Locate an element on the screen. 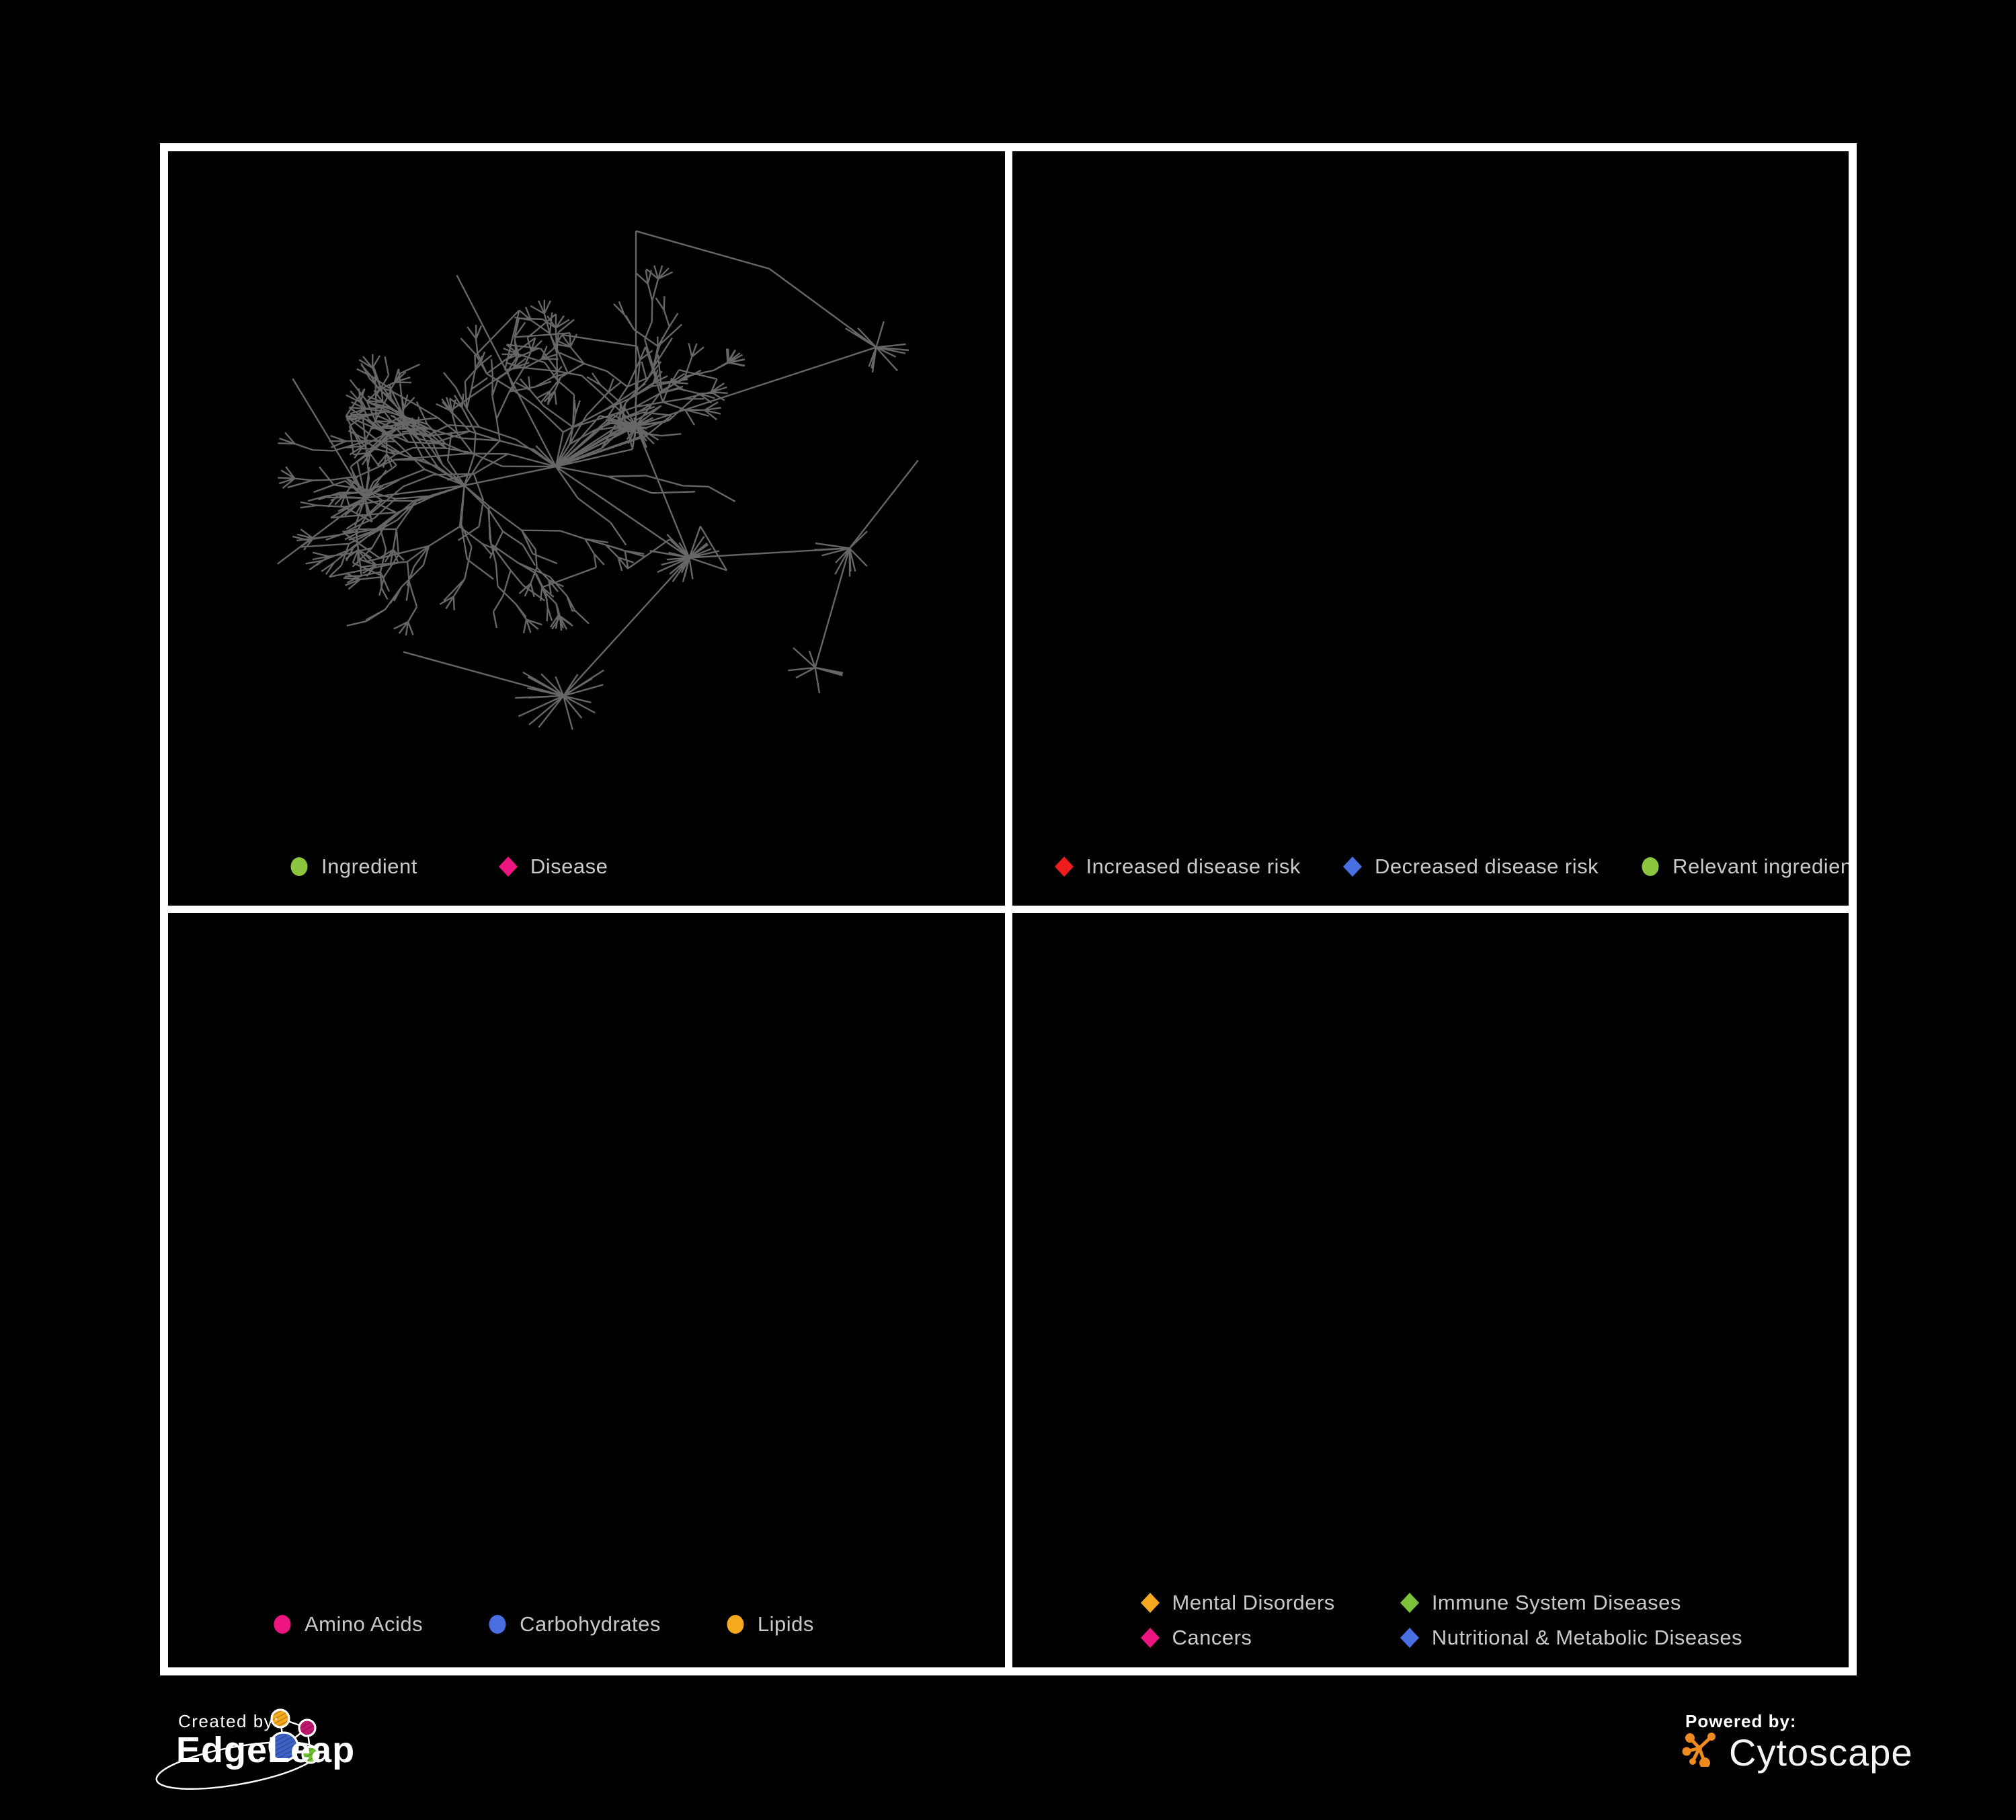 This screenshot has height=1820, width=2016. legend-label: Decreased disease risk is located at coordinates (1486, 866).